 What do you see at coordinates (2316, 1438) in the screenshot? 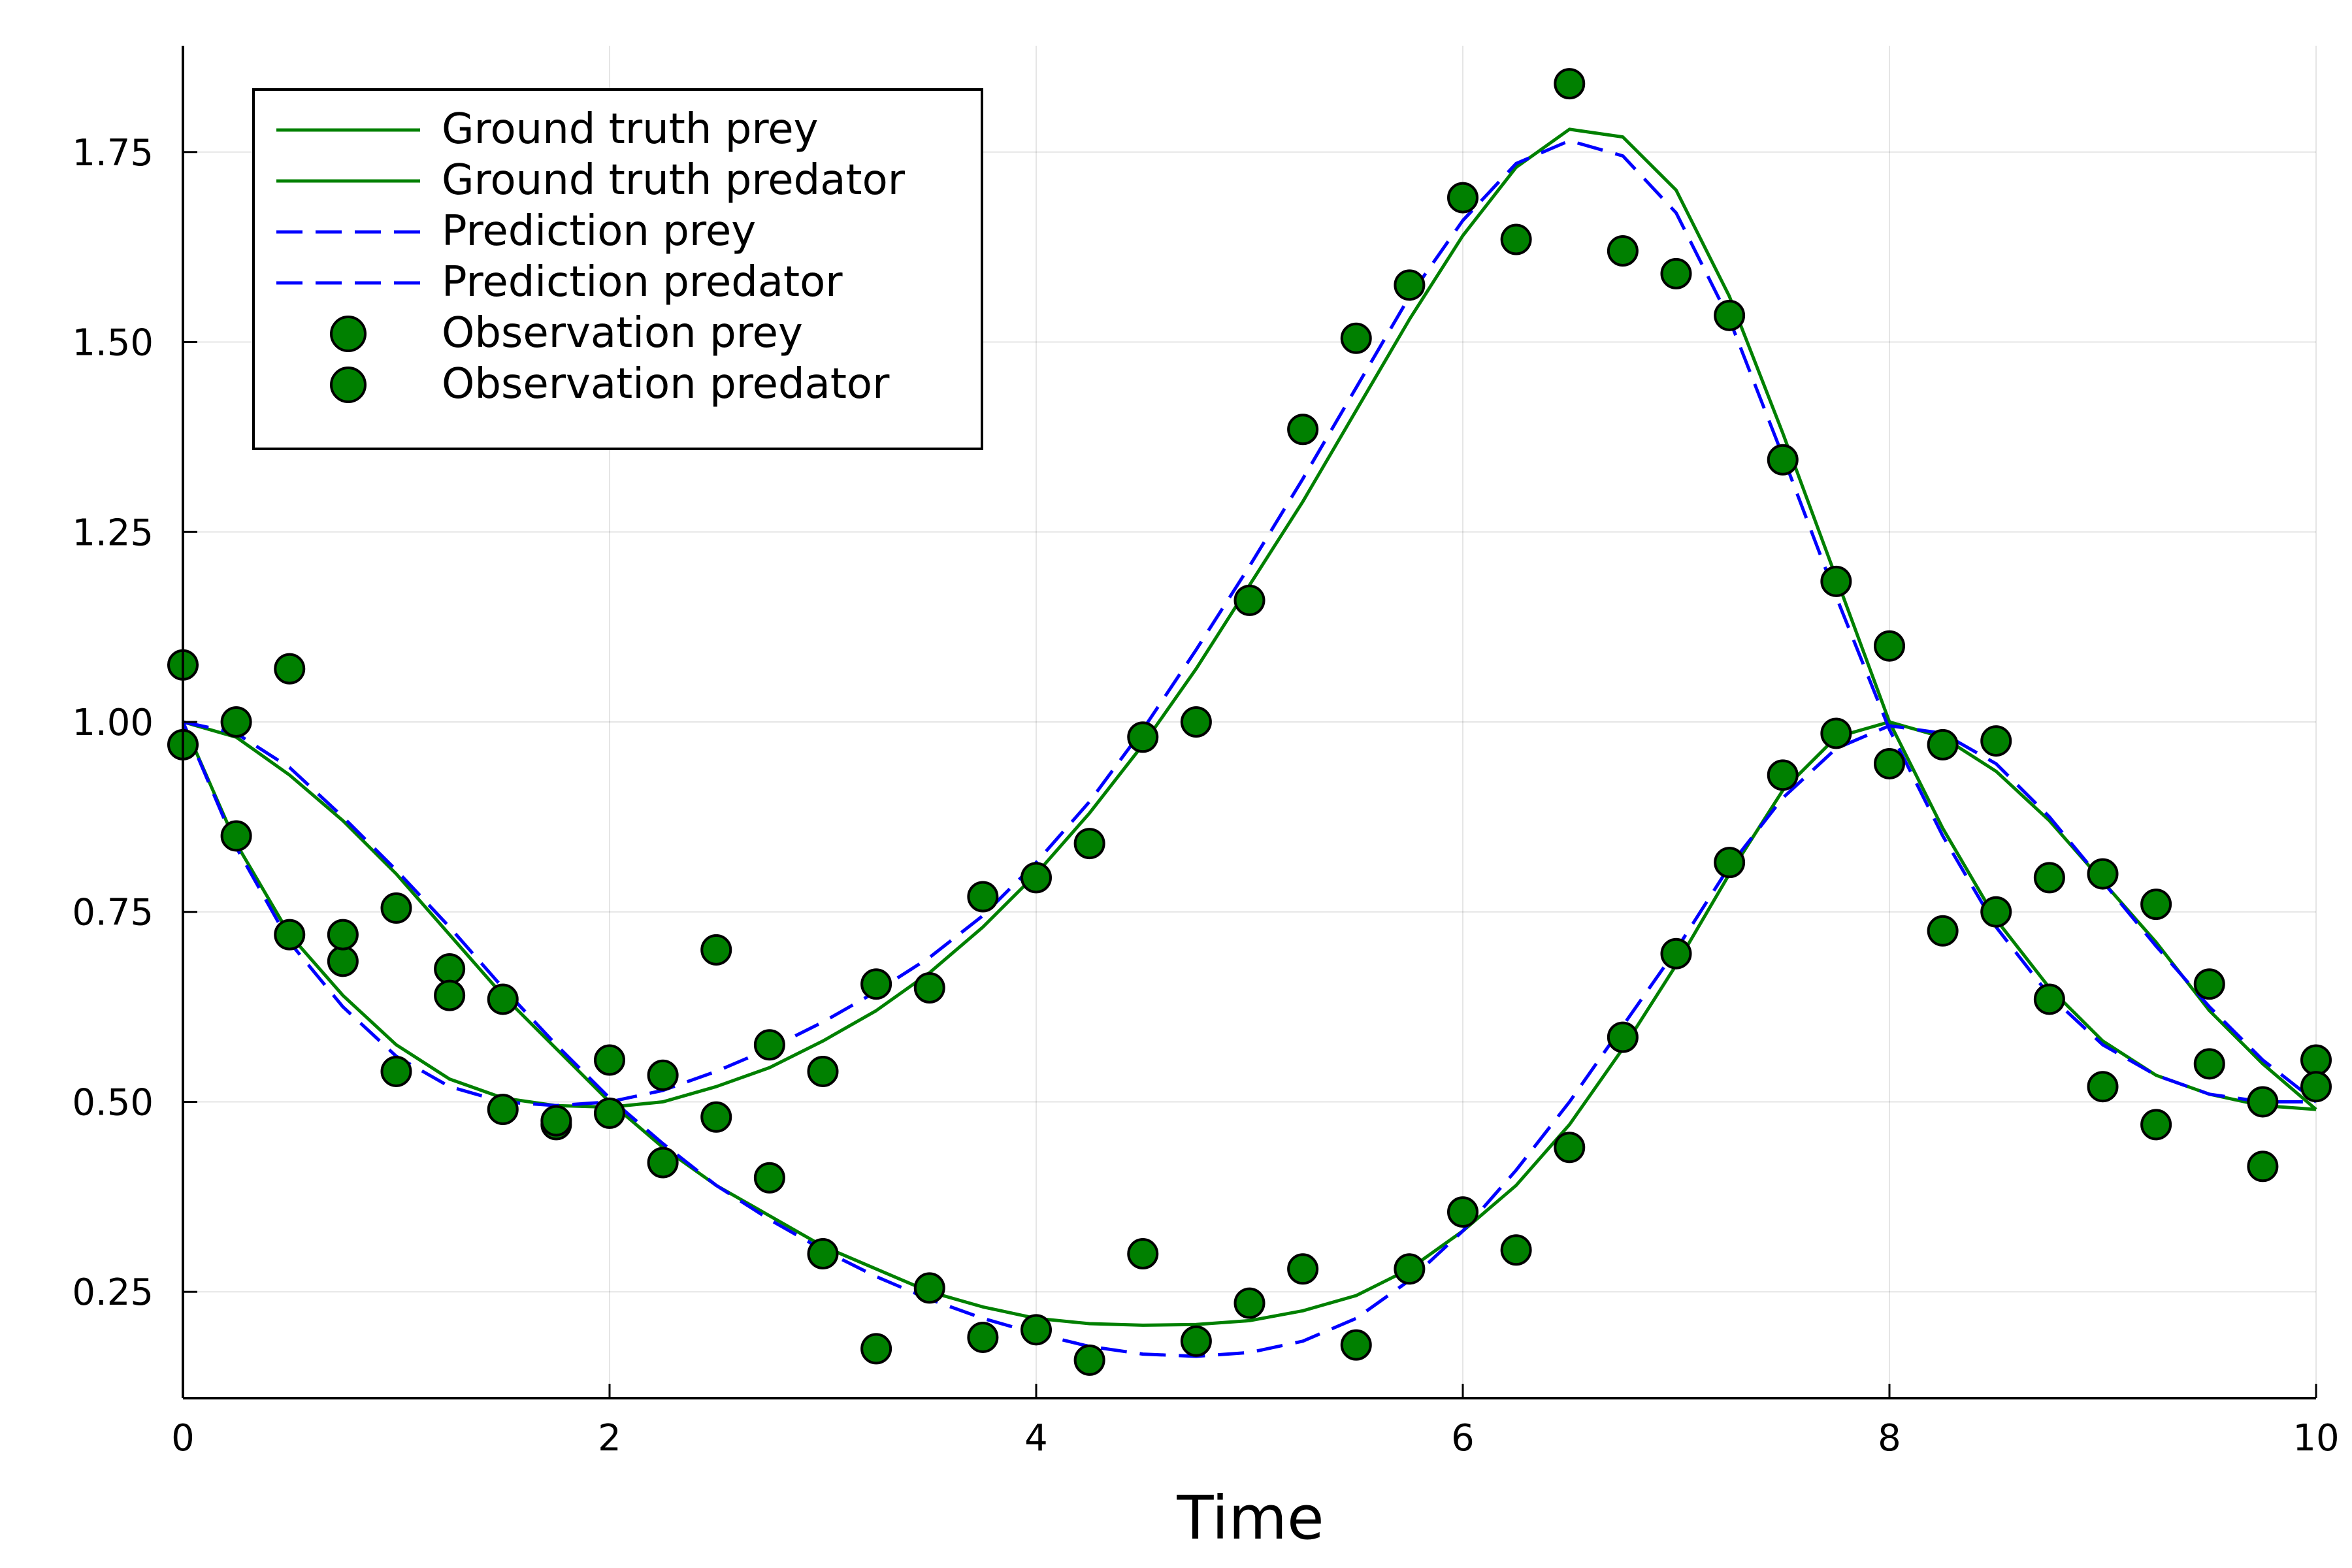
I see `x-tick-label: 10` at bounding box center [2316, 1438].